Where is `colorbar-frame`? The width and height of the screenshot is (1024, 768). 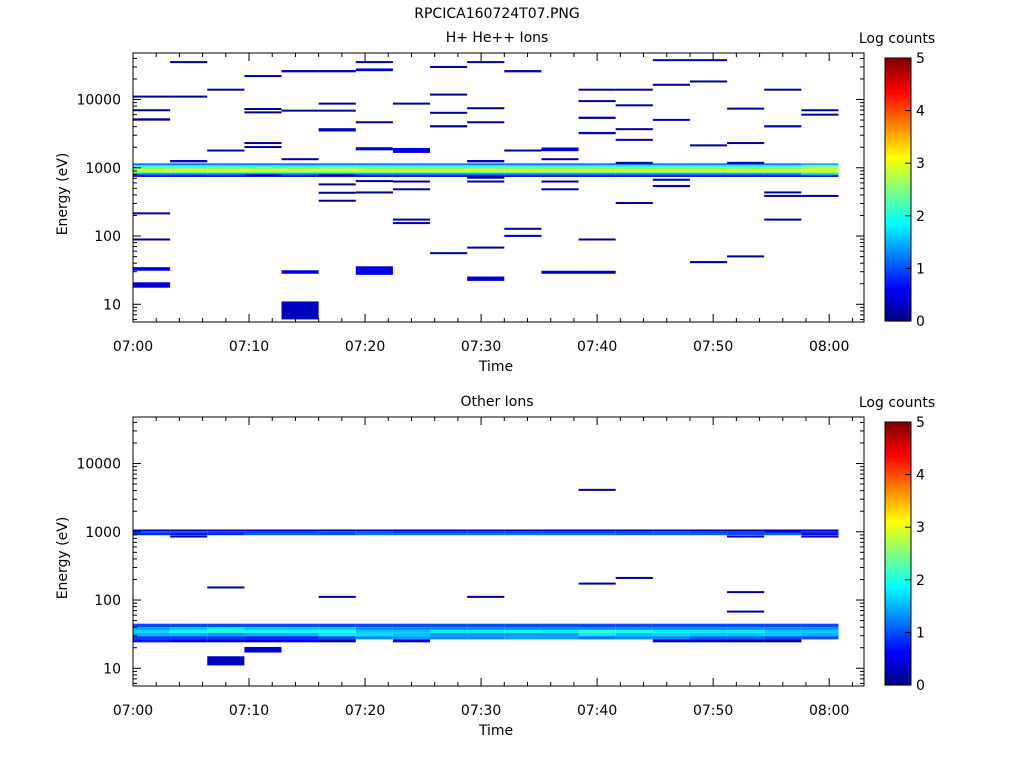
colorbar-frame is located at coordinates (898, 189).